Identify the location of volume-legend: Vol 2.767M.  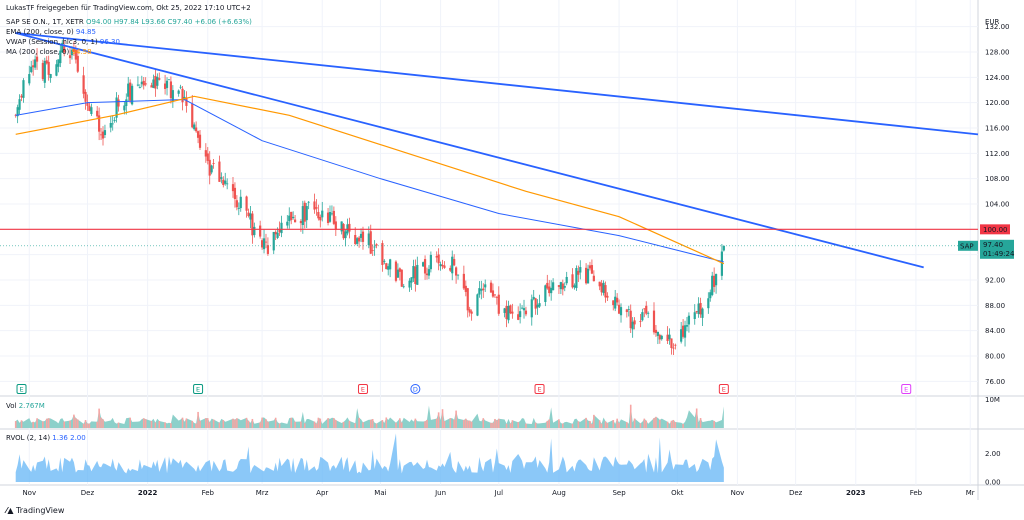
(25, 406).